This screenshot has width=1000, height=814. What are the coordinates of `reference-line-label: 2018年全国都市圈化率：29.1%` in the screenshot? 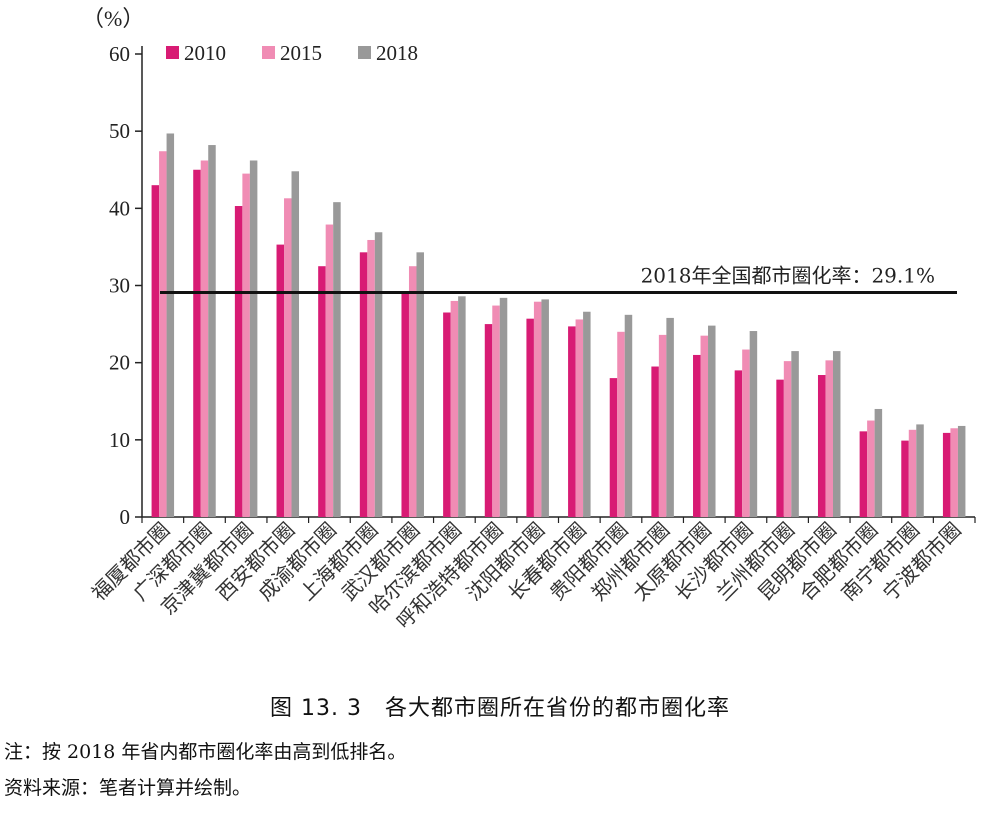 It's located at (788, 275).